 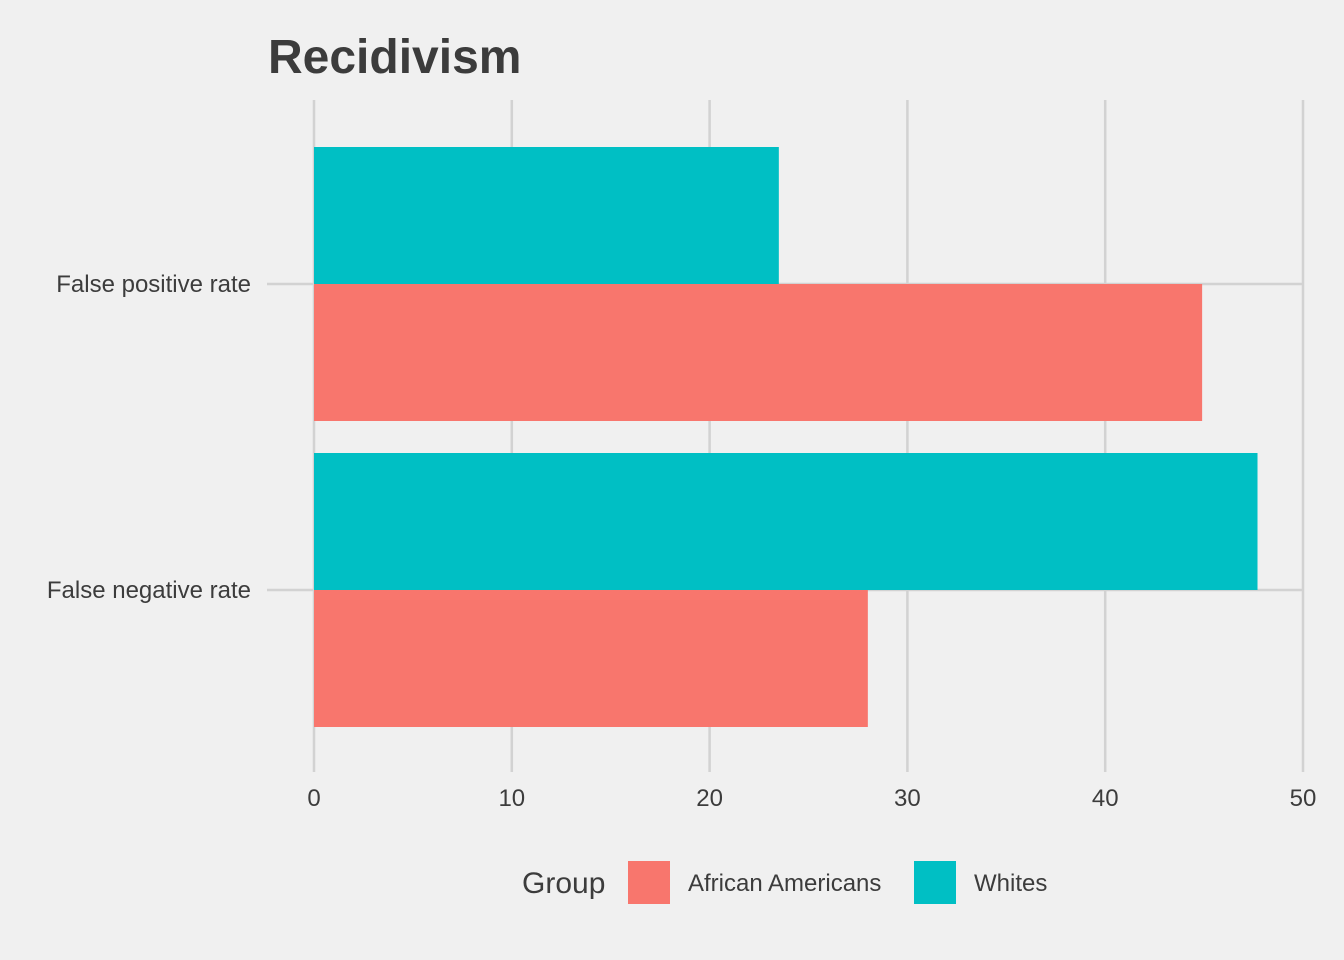 I want to click on x-axis: 0 10 20 30 40 50, so click(x=811, y=798).